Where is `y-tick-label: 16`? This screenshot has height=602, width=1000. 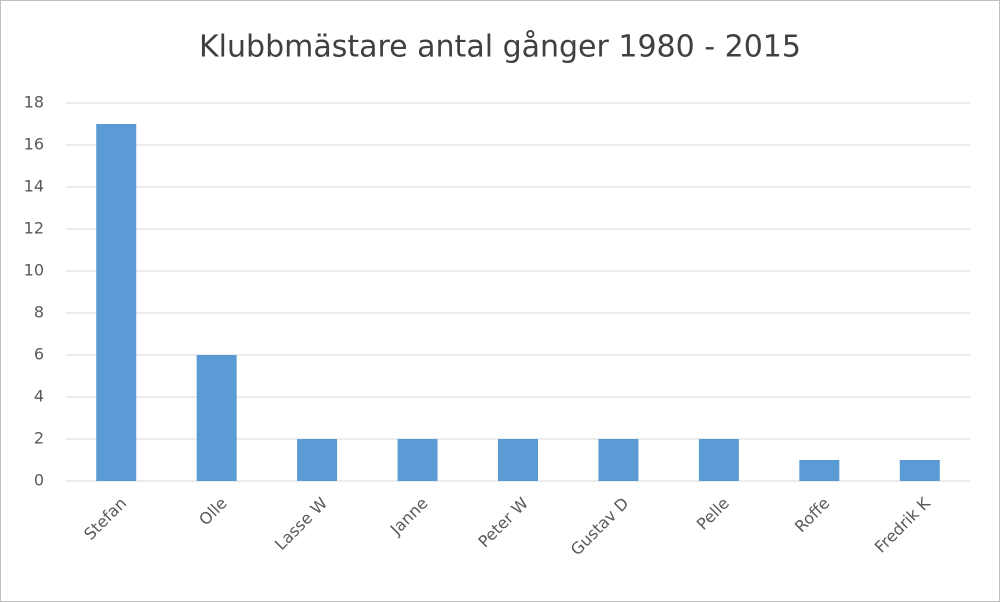 y-tick-label: 16 is located at coordinates (34, 144).